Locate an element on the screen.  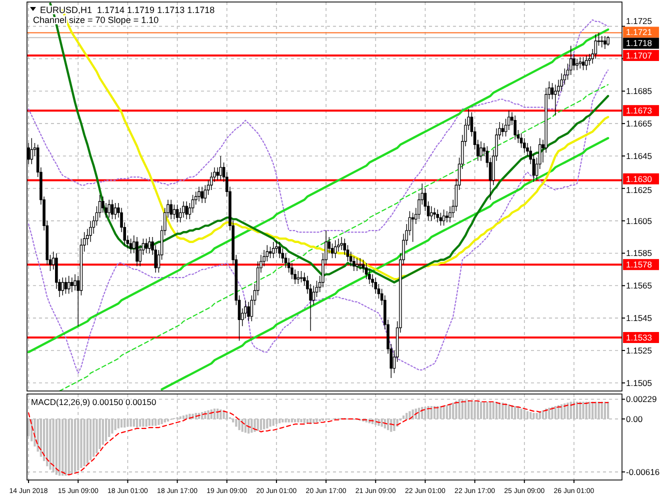
y-tick-label: 0.00 is located at coordinates (634, 419).